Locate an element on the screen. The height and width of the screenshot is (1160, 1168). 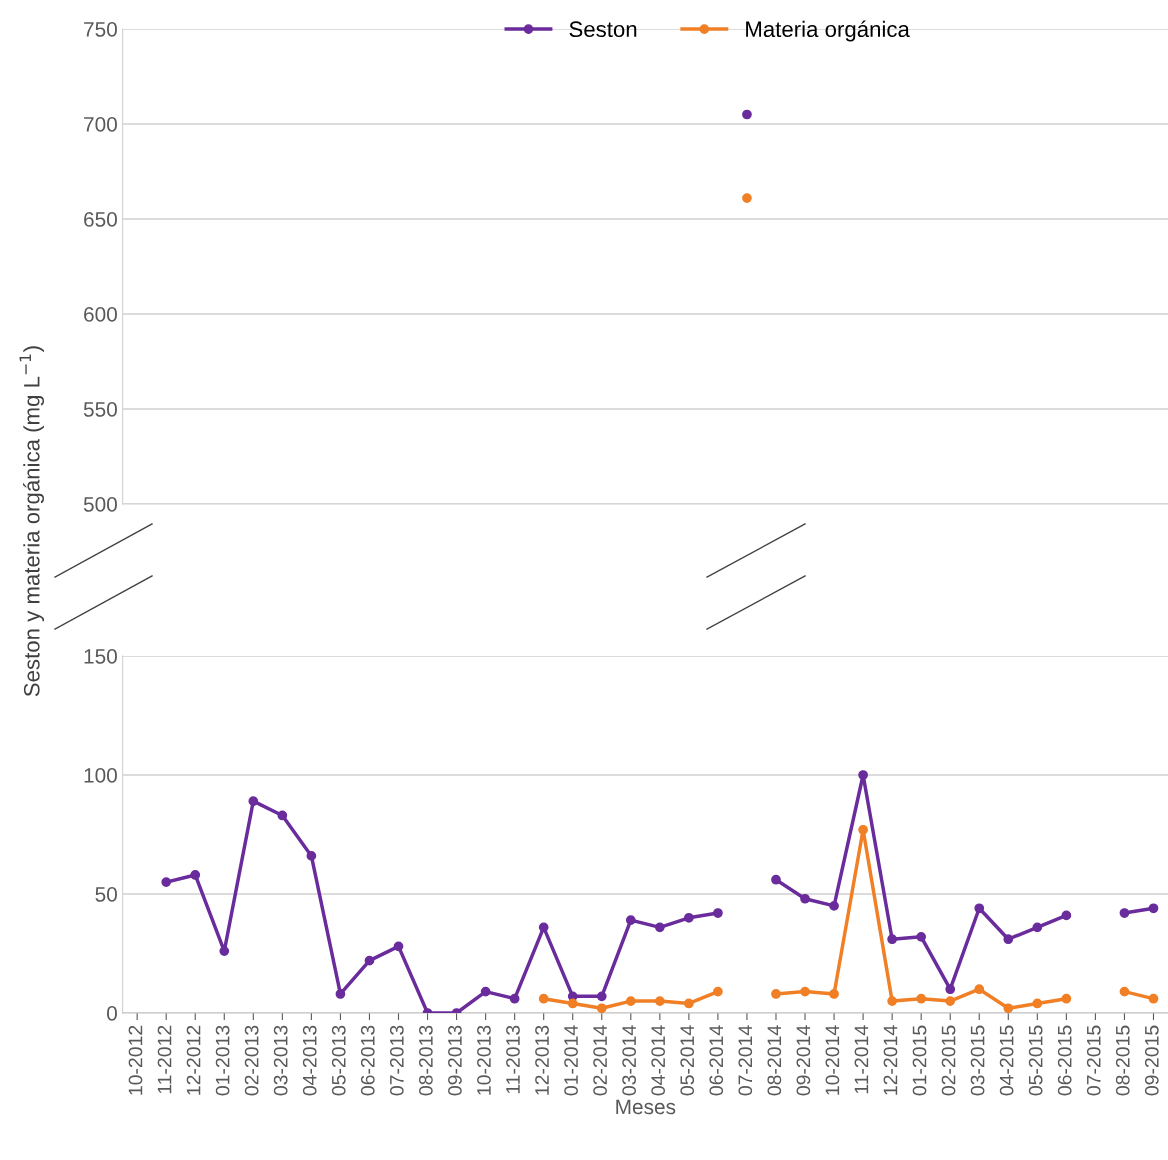
x-tick-label: 08-2014 is located at coordinates (774, 1060).